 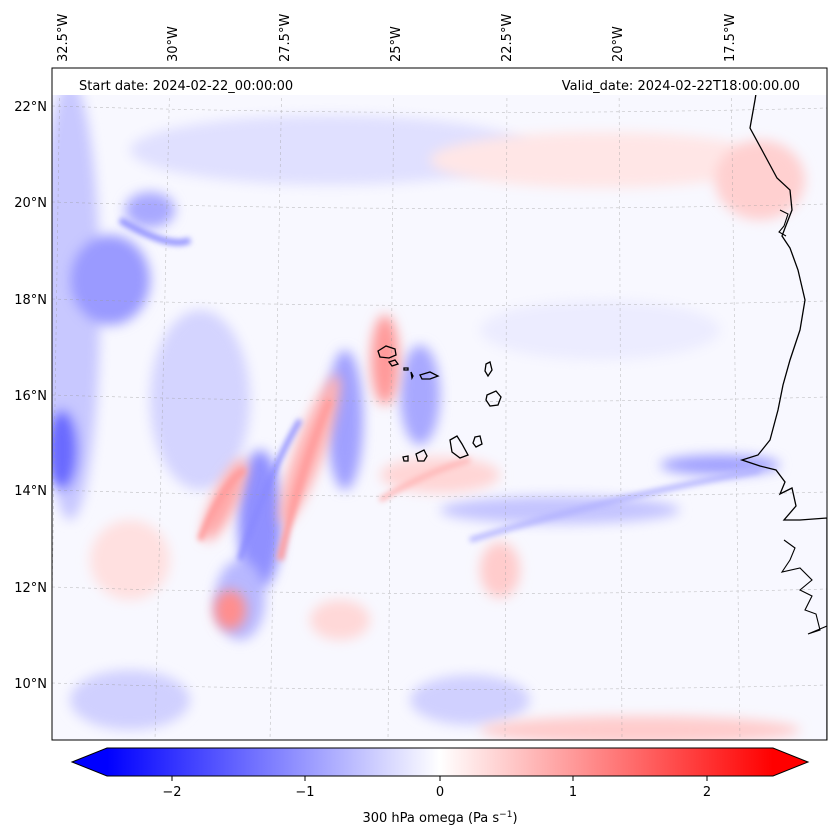 What do you see at coordinates (488, 369) in the screenshot?
I see `island-sal` at bounding box center [488, 369].